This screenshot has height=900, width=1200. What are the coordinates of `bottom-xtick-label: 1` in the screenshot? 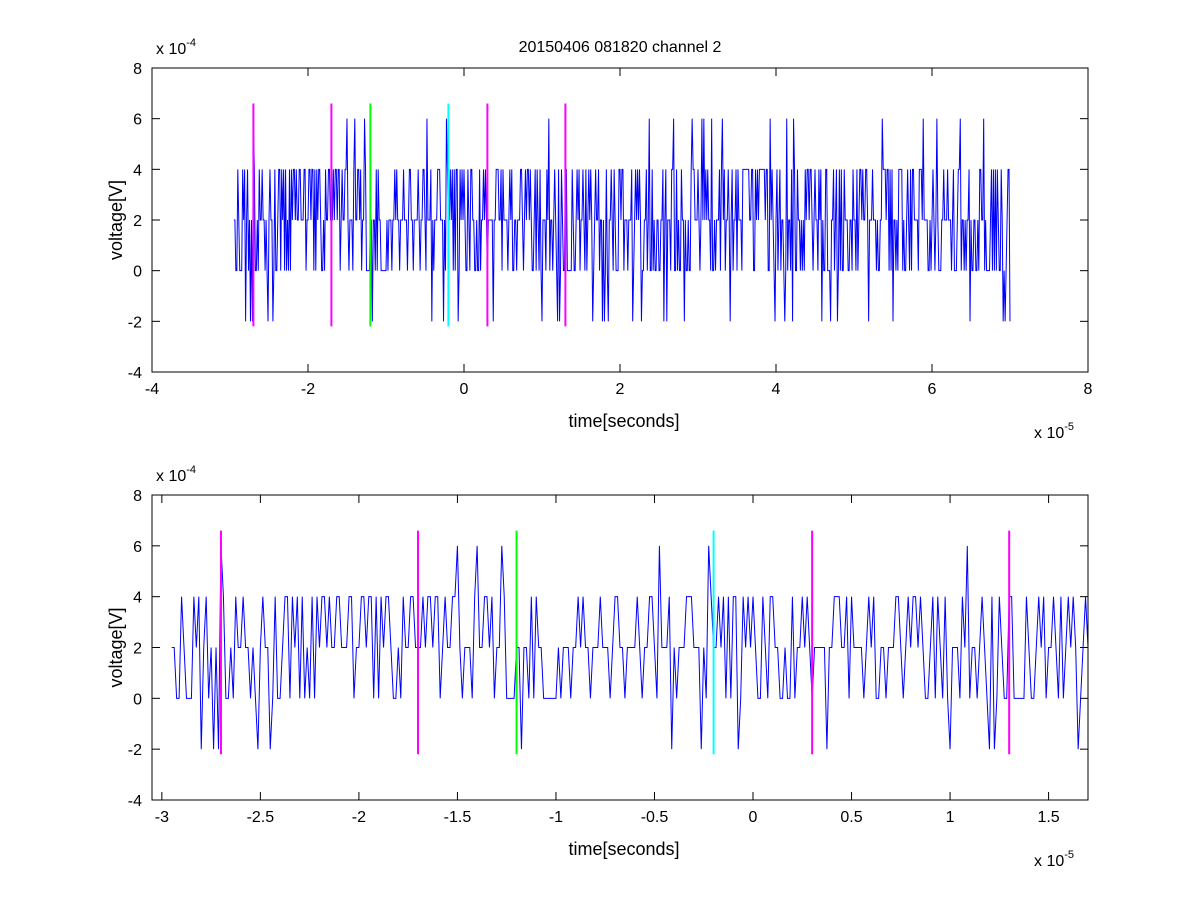 It's located at (950, 817).